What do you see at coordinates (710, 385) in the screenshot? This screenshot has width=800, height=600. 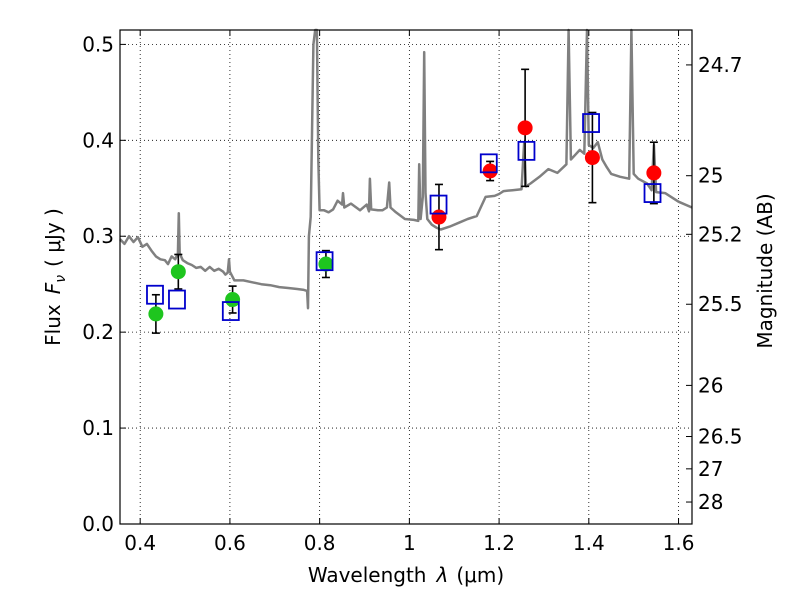 I see `y2-tick-label: 26` at bounding box center [710, 385].